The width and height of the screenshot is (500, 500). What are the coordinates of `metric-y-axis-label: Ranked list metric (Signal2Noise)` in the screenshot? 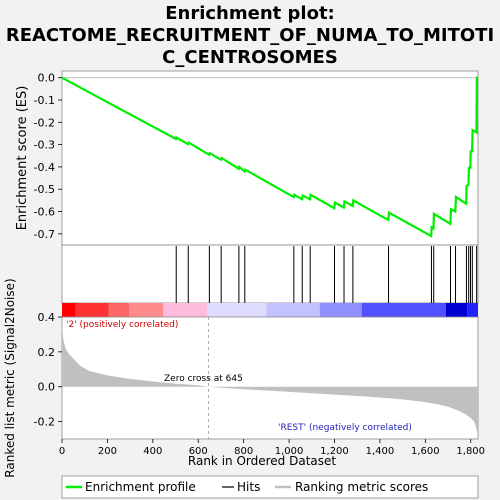 It's located at (10, 377).